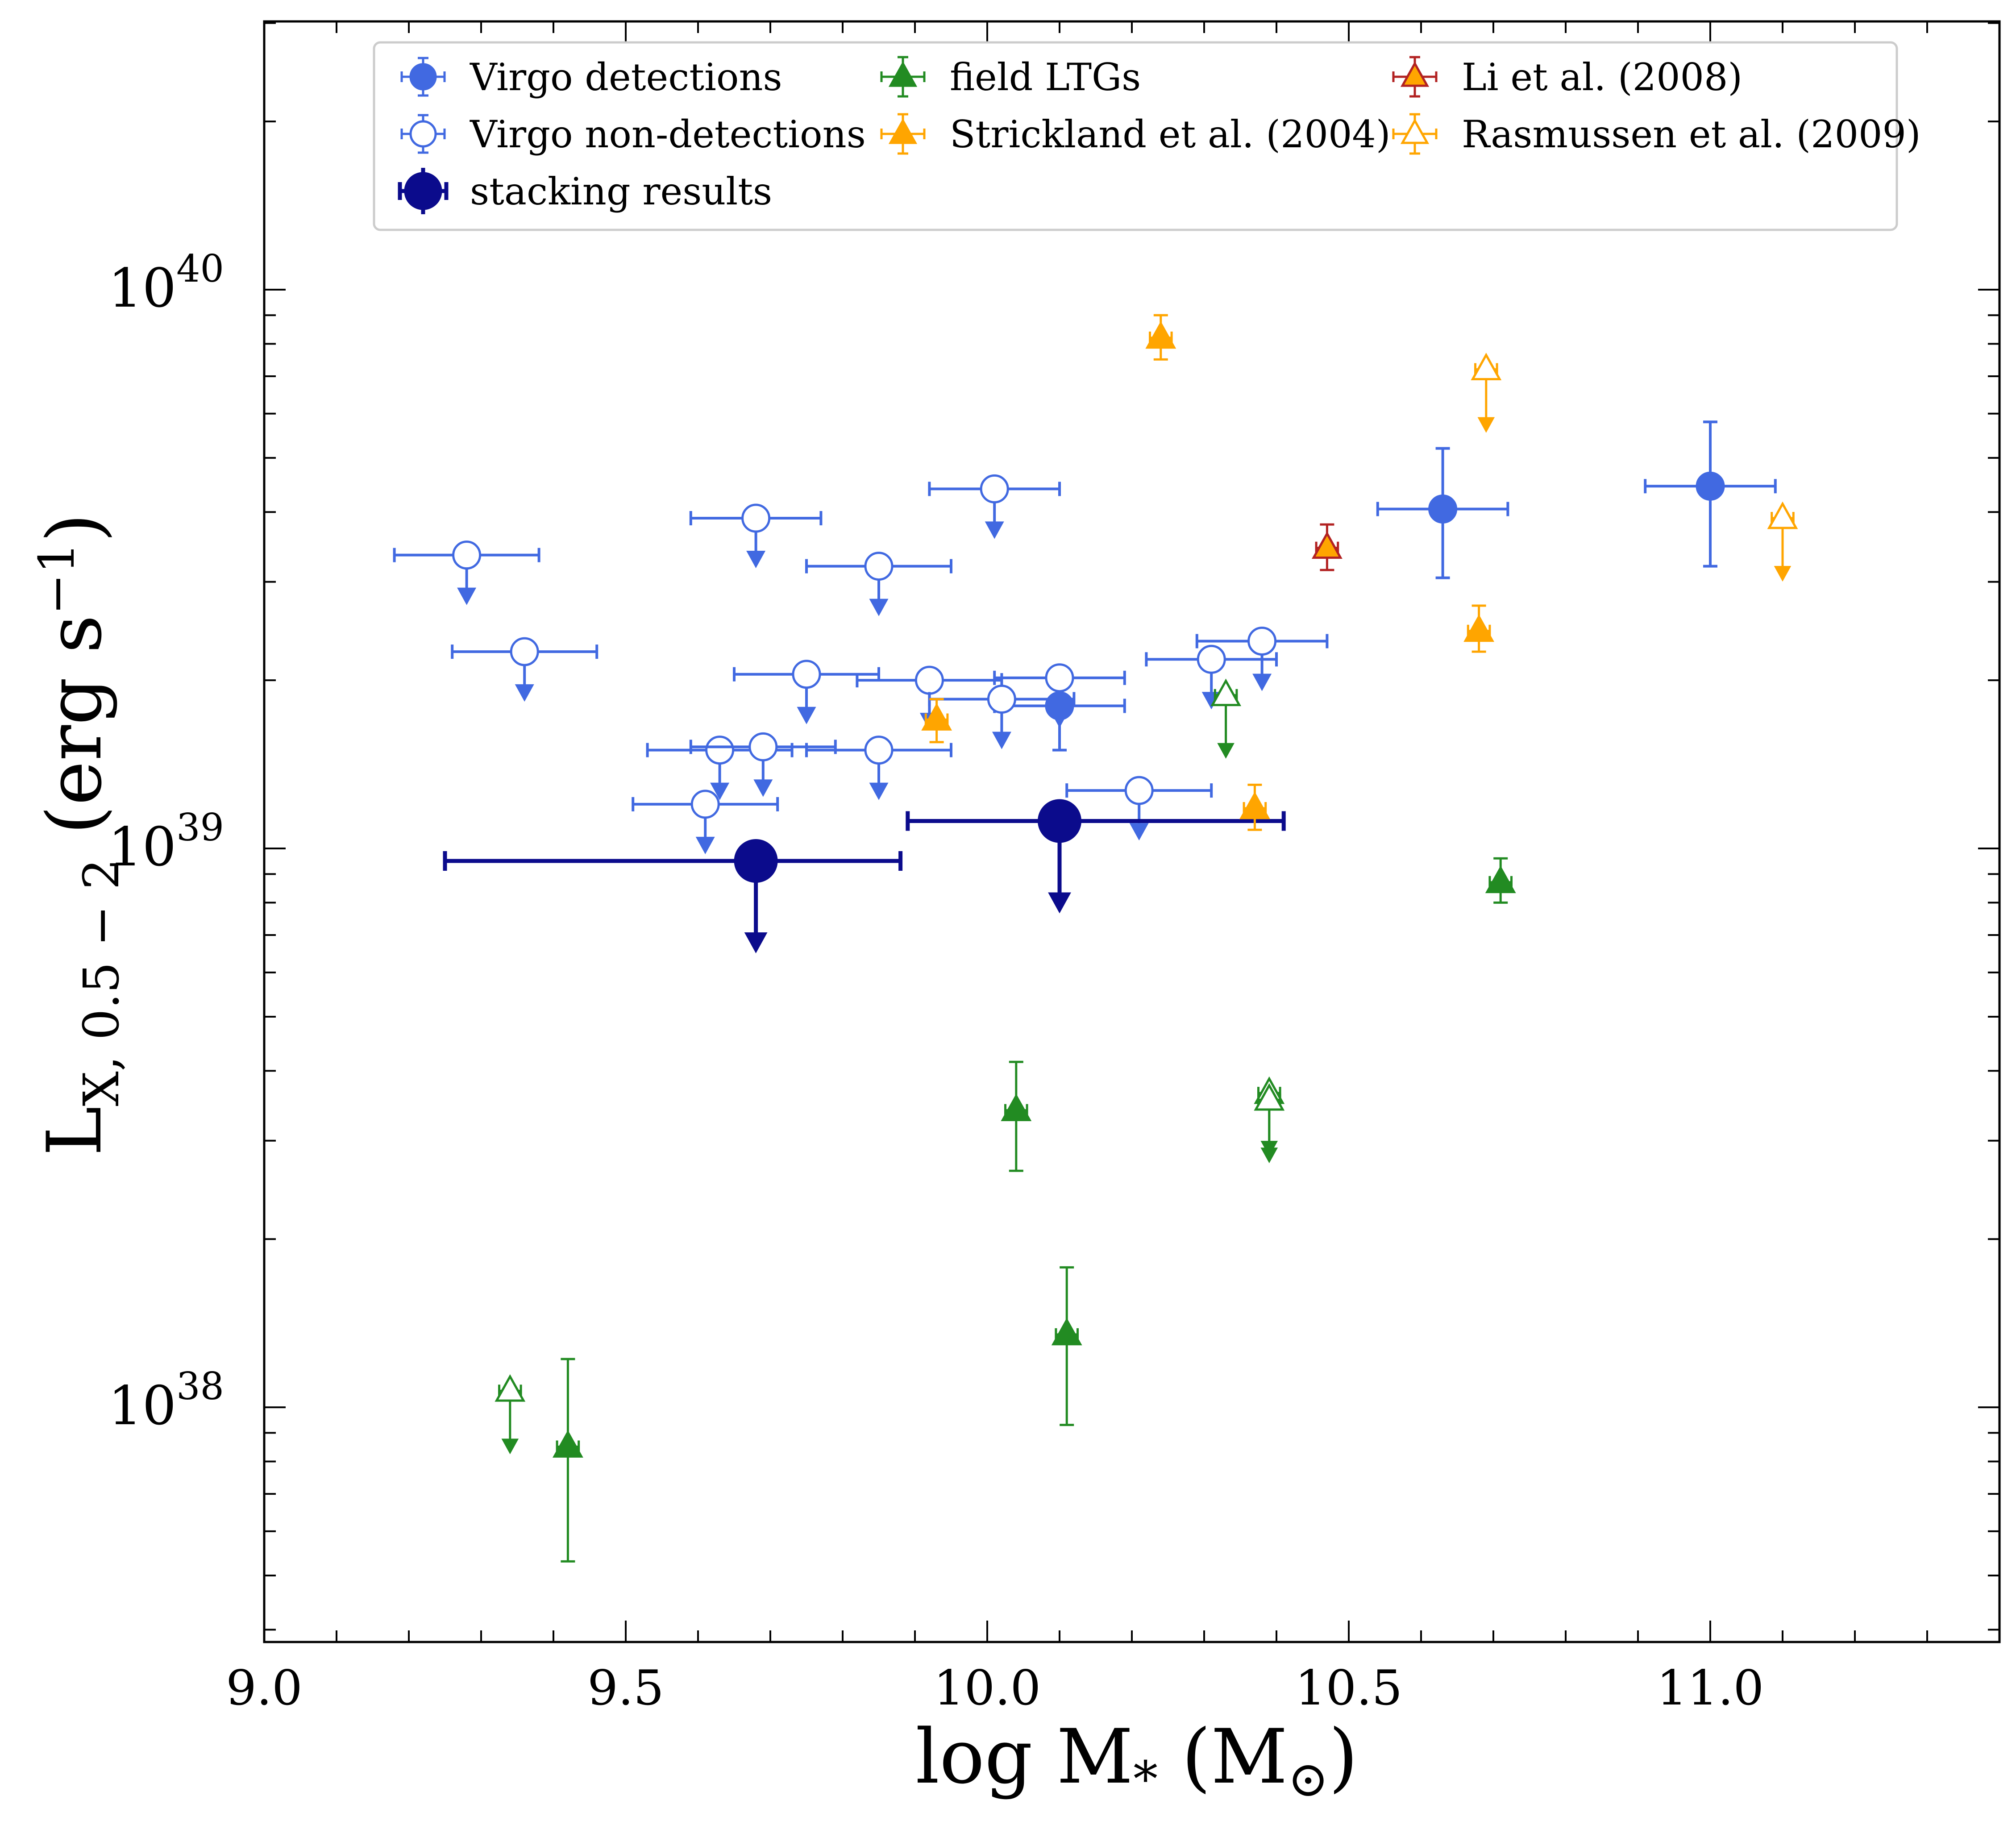 The image size is (2016, 1825). Describe the element at coordinates (1226, 751) in the screenshot. I see `field-point-5-upper-arrow-head` at that location.